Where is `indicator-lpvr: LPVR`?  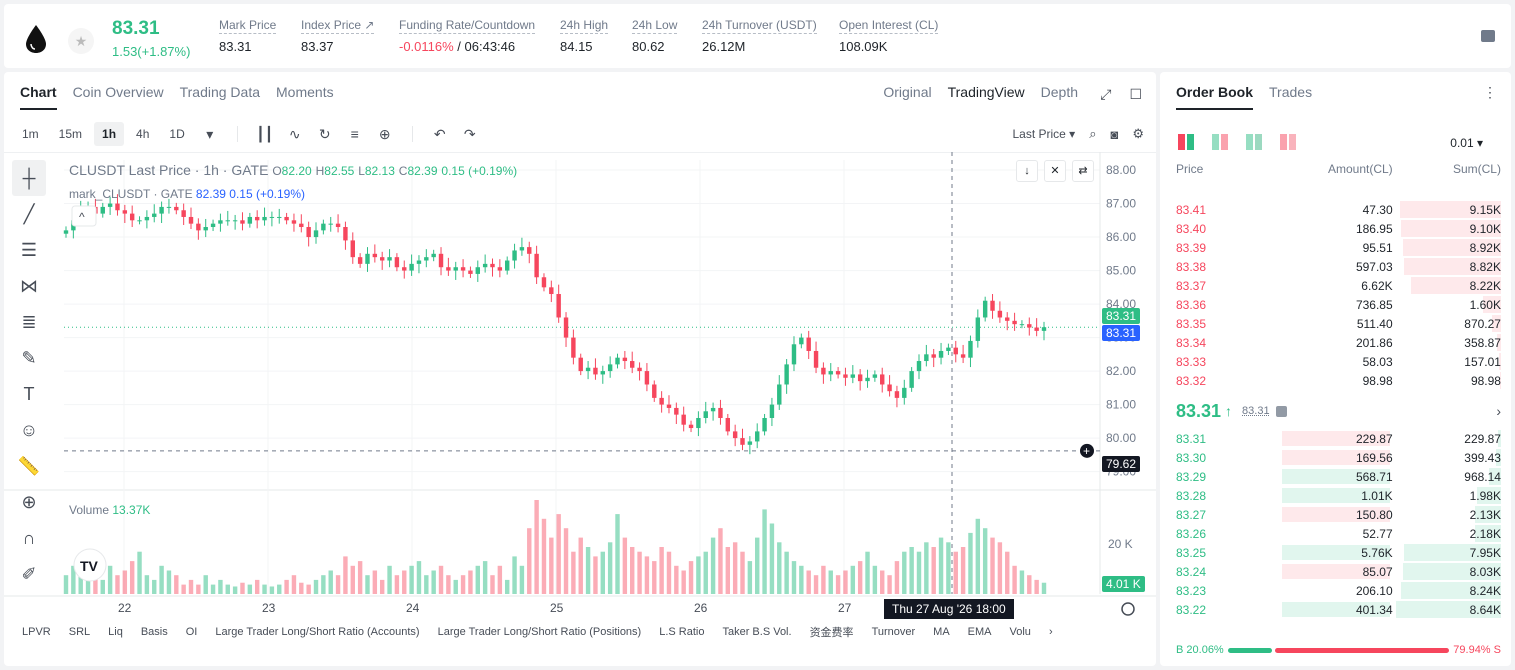 indicator-lpvr: LPVR is located at coordinates (36, 632).